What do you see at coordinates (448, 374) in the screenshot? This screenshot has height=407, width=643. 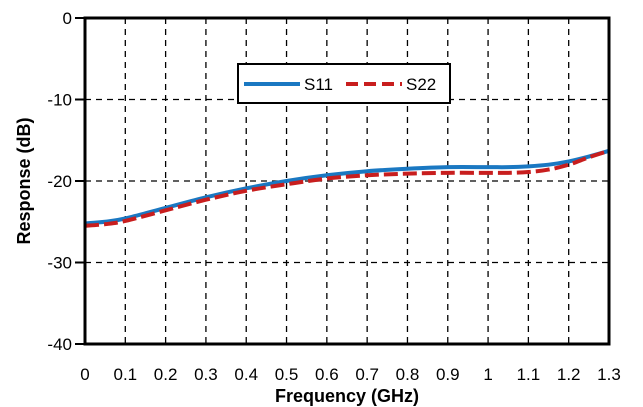 I see `x-tick-label: 0.9` at bounding box center [448, 374].